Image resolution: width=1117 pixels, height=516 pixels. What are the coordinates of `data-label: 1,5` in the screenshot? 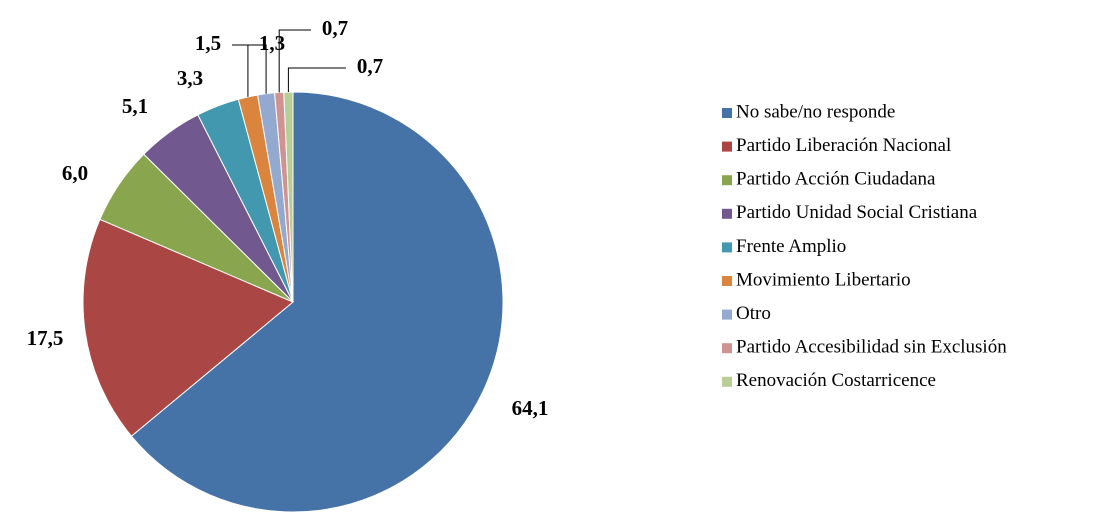 It's located at (208, 43).